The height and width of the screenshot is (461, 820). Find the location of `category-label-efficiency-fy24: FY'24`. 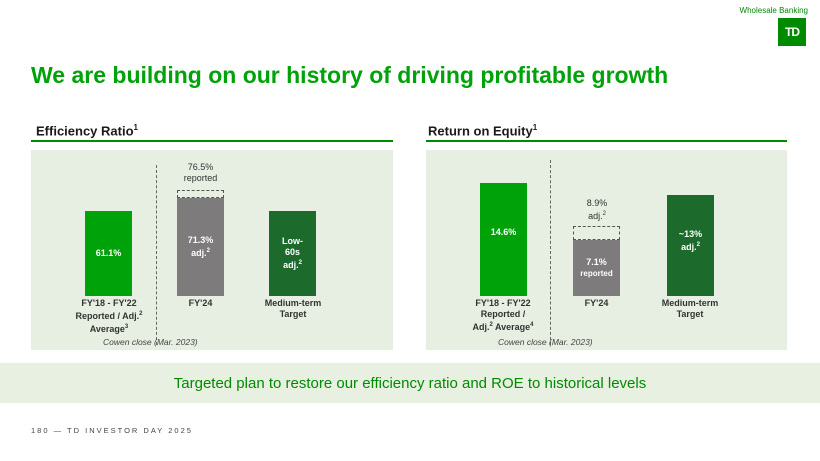

category-label-efficiency-fy24: FY'24 is located at coordinates (200, 303).